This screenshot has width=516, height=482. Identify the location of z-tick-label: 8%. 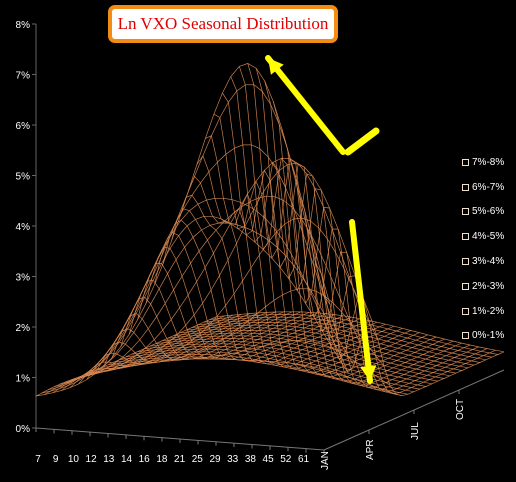
(23, 25).